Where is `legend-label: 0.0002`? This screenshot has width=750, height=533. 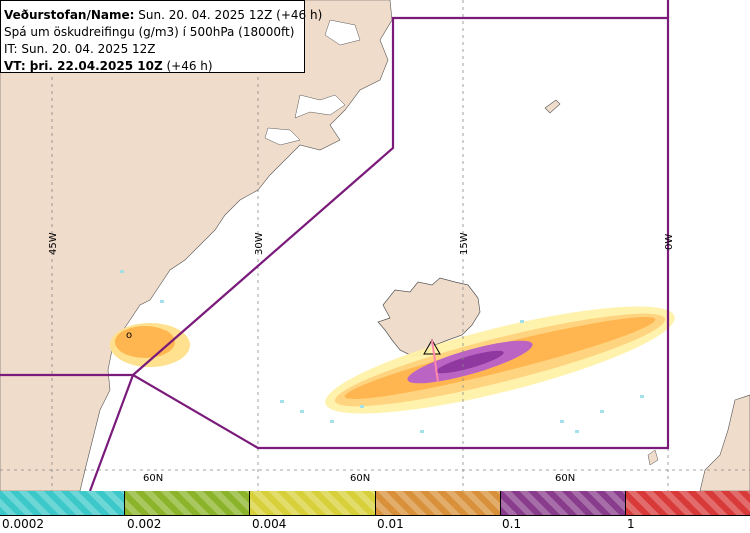
legend-label: 0.0002 is located at coordinates (23, 524).